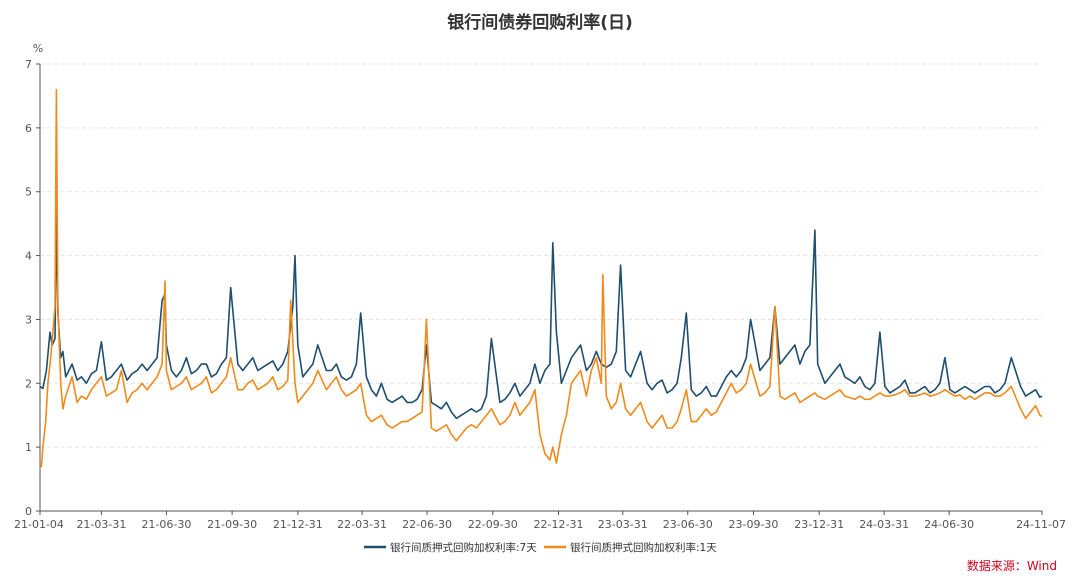 This screenshot has width=1080, height=584. What do you see at coordinates (362, 524) in the screenshot?
I see `x-tick-label: 22-03-31` at bounding box center [362, 524].